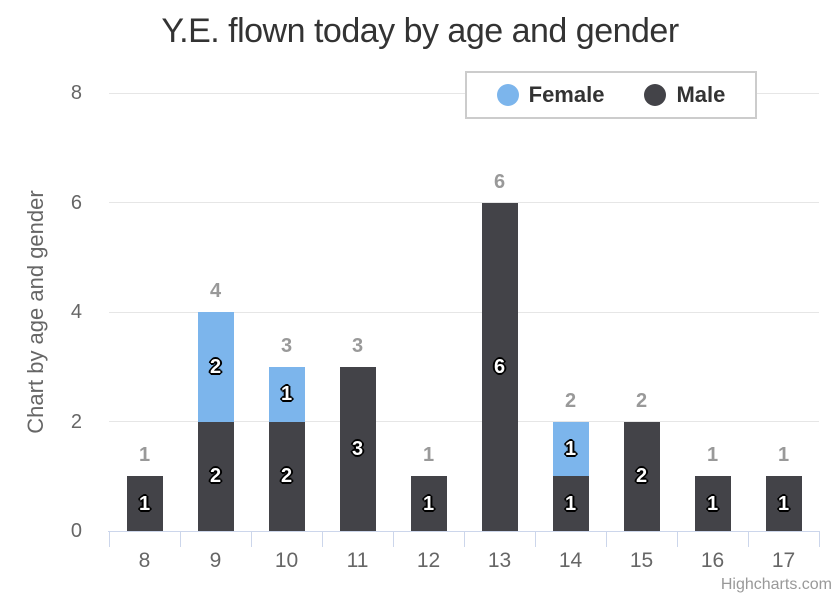 The height and width of the screenshot is (600, 840). I want to click on x-axis-label: 12, so click(428, 560).